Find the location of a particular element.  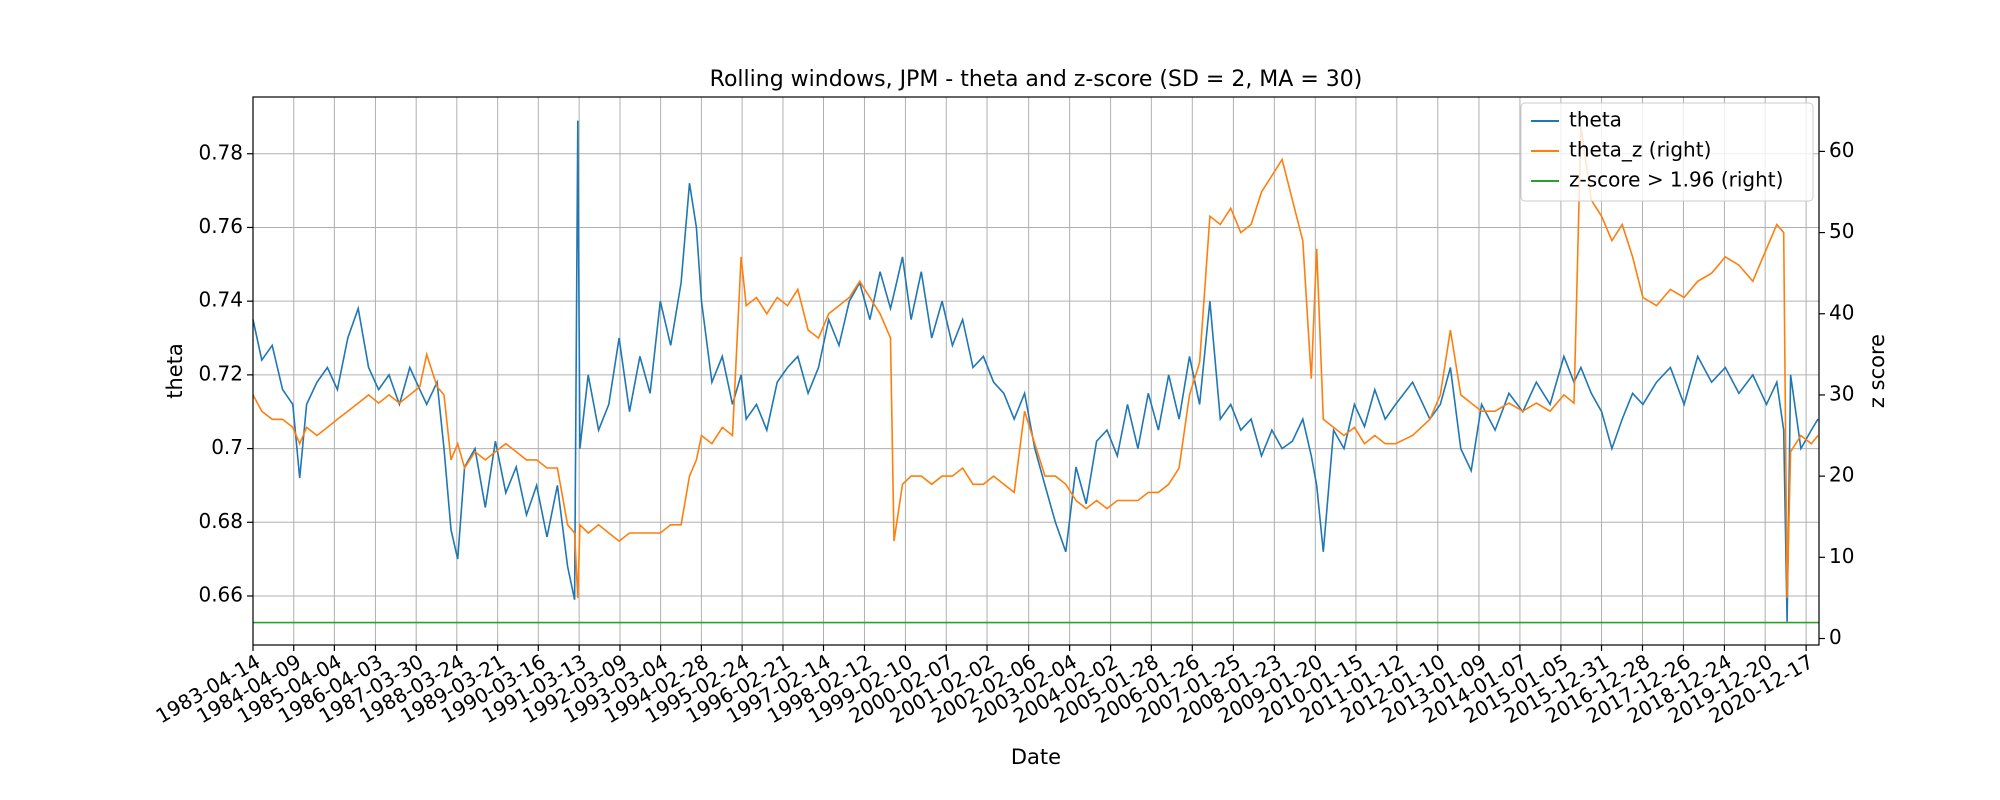

legend-box is located at coordinates (1667, 152).